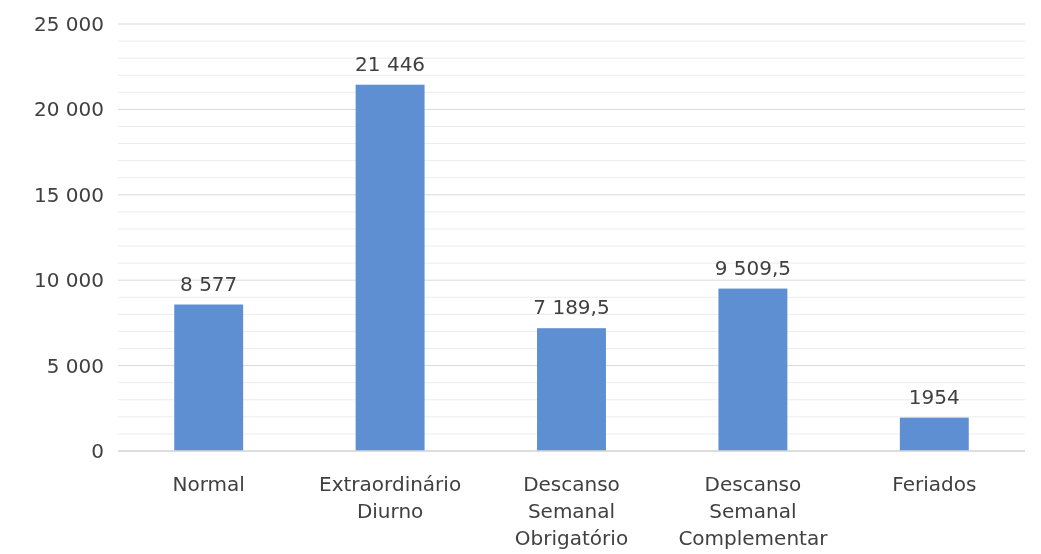 The height and width of the screenshot is (554, 1041). What do you see at coordinates (69, 280) in the screenshot?
I see `y-tick-label: 10 000` at bounding box center [69, 280].